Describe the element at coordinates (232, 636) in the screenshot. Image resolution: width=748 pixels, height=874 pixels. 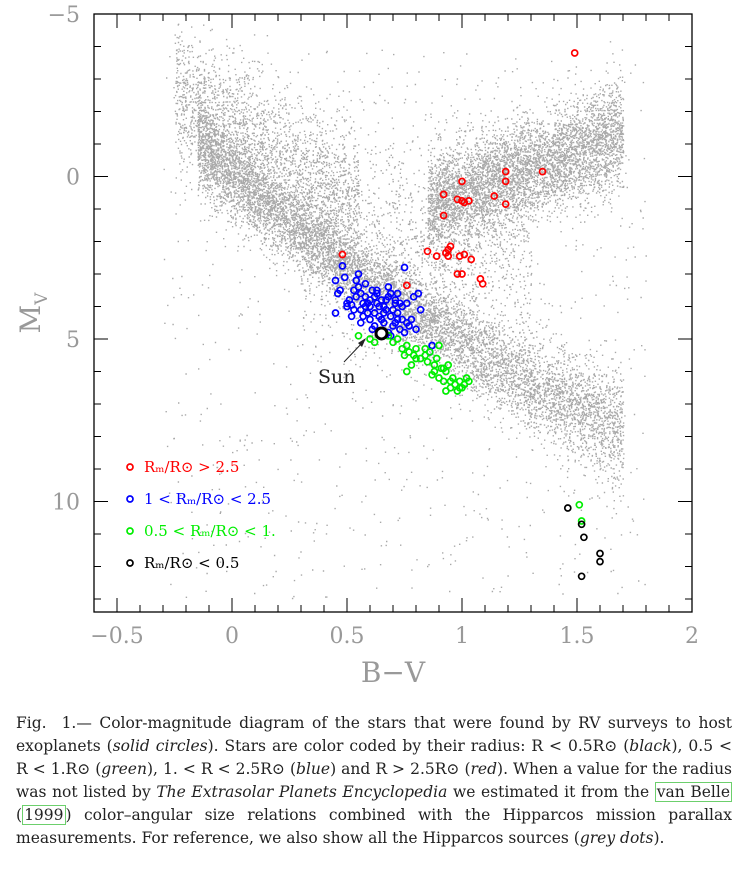
I see `x-tick-label: 0` at that location.